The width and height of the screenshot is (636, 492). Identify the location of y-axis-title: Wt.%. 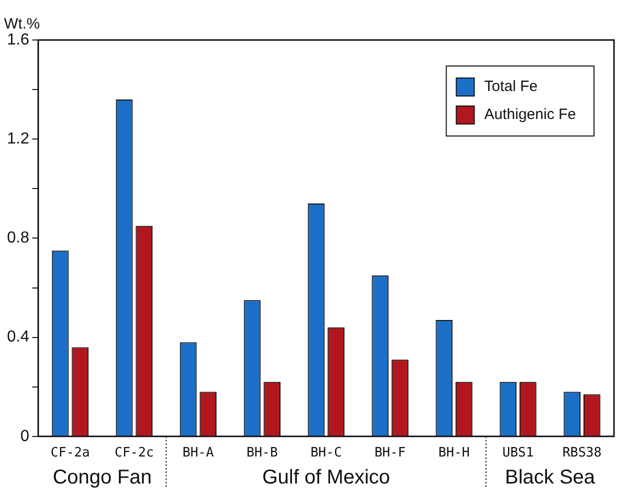
(22, 24).